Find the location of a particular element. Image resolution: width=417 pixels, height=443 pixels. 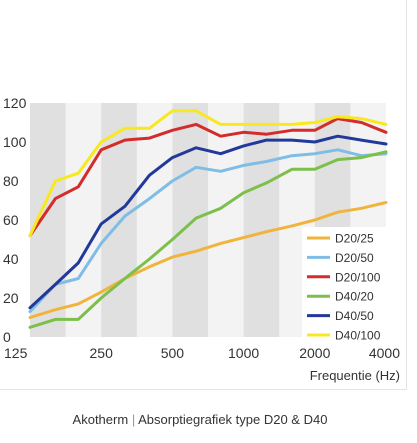

caption-text: Absorptiegrafiek type D20 & D40 is located at coordinates (233, 419).